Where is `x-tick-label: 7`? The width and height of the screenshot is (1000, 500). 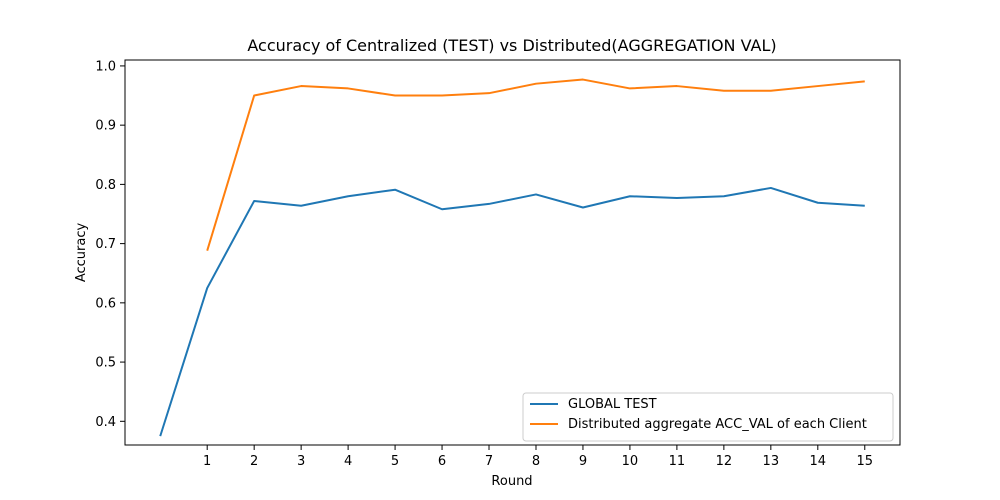
x-tick-label: 7 is located at coordinates (489, 461).